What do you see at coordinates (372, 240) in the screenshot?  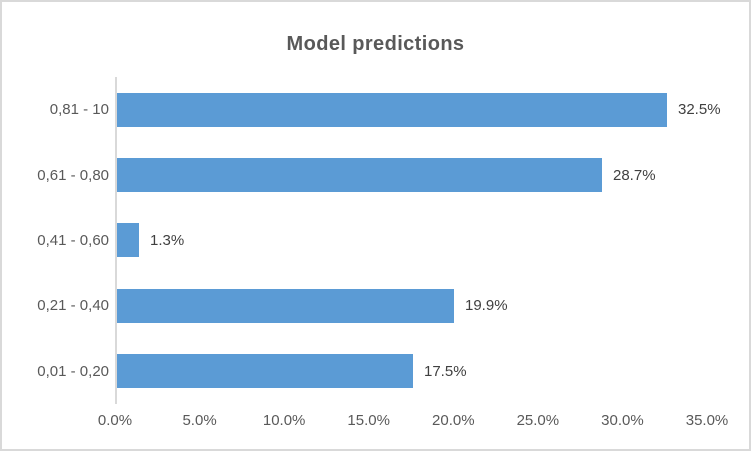 I see `bar-row: 0,41 - 0,60 1.3%` at bounding box center [372, 240].